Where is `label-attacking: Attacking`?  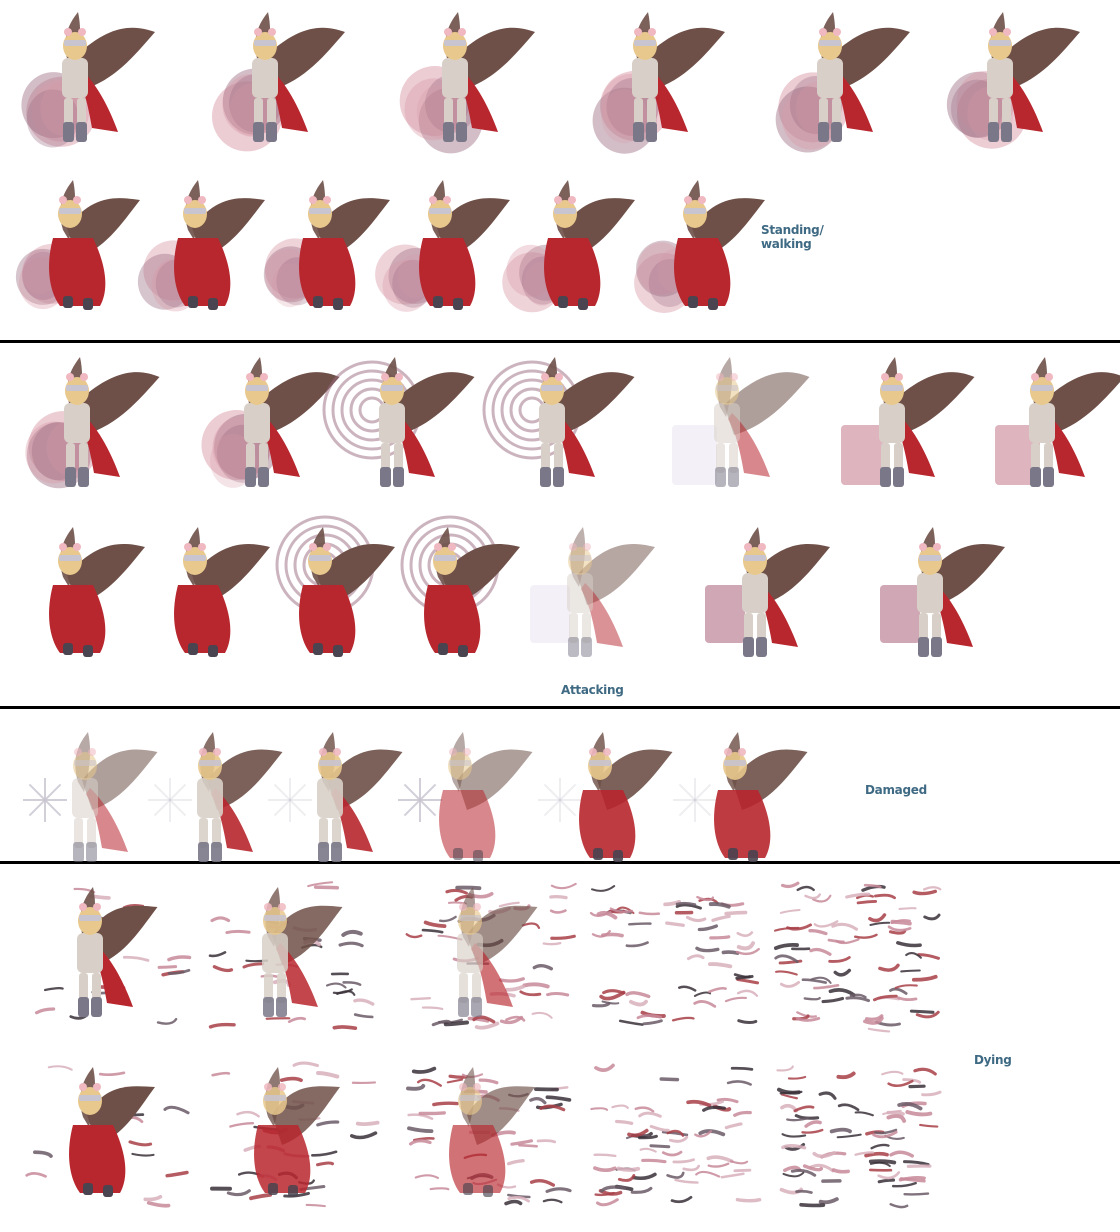 label-attacking: Attacking is located at coordinates (592, 690).